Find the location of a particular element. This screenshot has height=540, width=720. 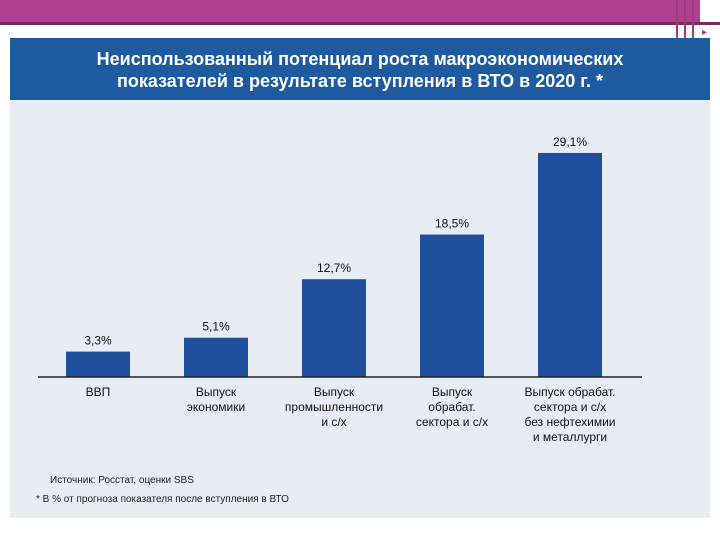

data-label: 12,7% is located at coordinates (334, 268).